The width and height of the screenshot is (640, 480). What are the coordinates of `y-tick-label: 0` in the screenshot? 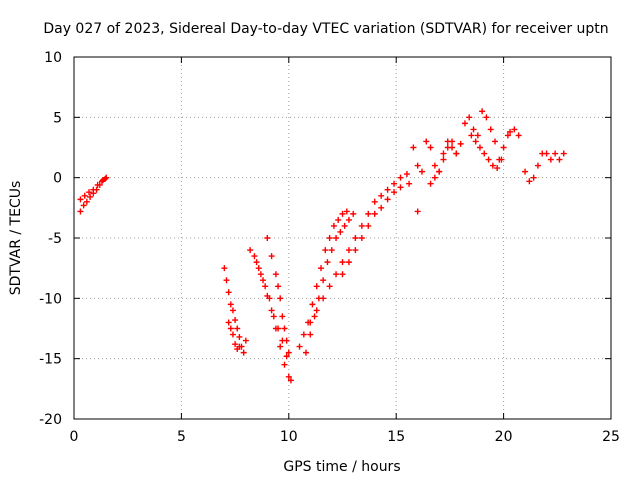 It's located at (57, 179).